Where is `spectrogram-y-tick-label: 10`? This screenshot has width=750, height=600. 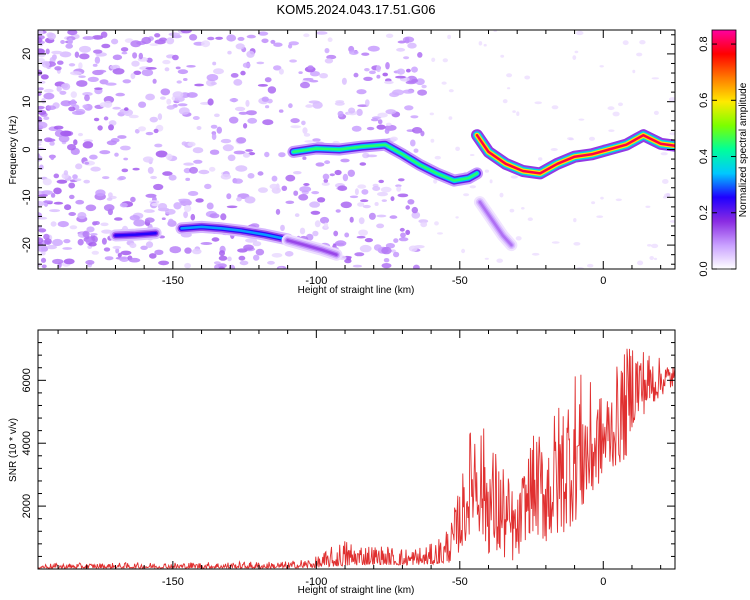
spectrogram-y-tick-label: 10 is located at coordinates (27, 102).